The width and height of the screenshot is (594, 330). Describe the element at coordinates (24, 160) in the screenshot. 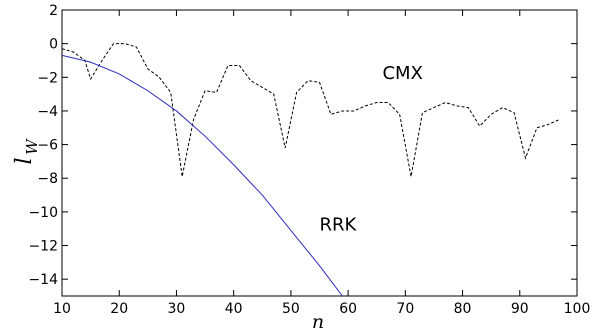

I see `y-axis-label-main: l` at that location.